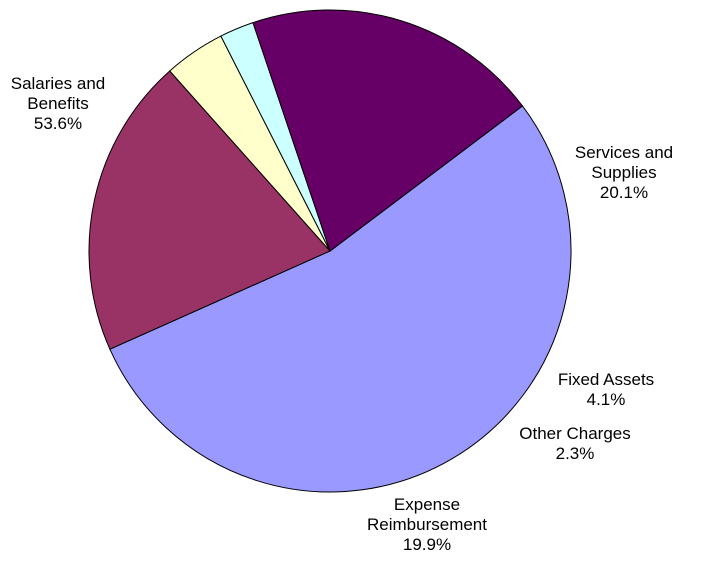  What do you see at coordinates (606, 399) in the screenshot?
I see `slice-percent-label: 4.1%` at bounding box center [606, 399].